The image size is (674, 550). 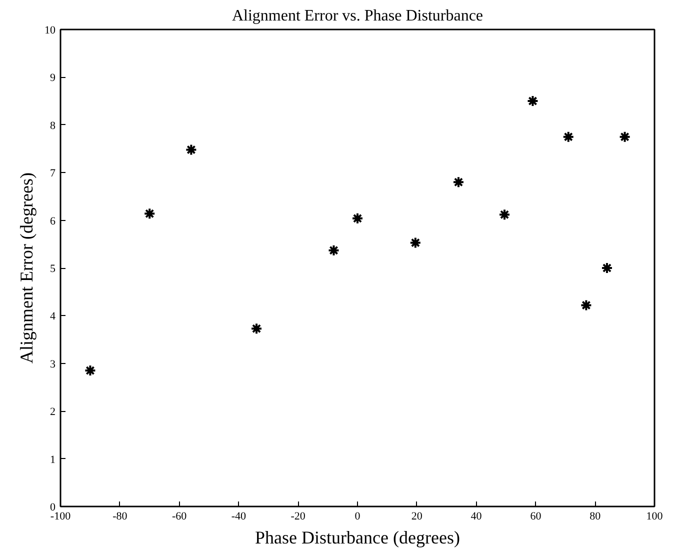 What do you see at coordinates (239, 516) in the screenshot?
I see `x-tick-label: -40` at bounding box center [239, 516].